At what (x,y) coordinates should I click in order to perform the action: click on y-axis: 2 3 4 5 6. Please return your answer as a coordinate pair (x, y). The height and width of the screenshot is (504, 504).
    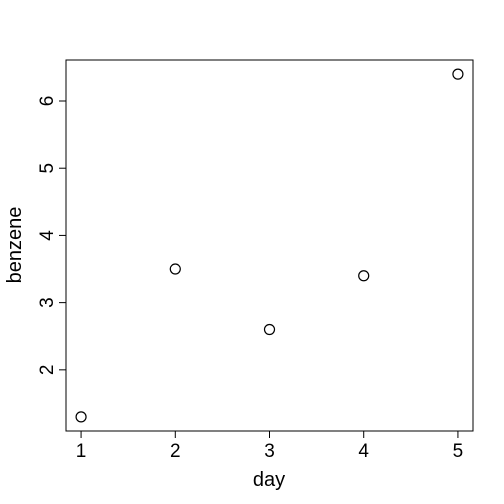
    Looking at the image, I should click on (51, 235).